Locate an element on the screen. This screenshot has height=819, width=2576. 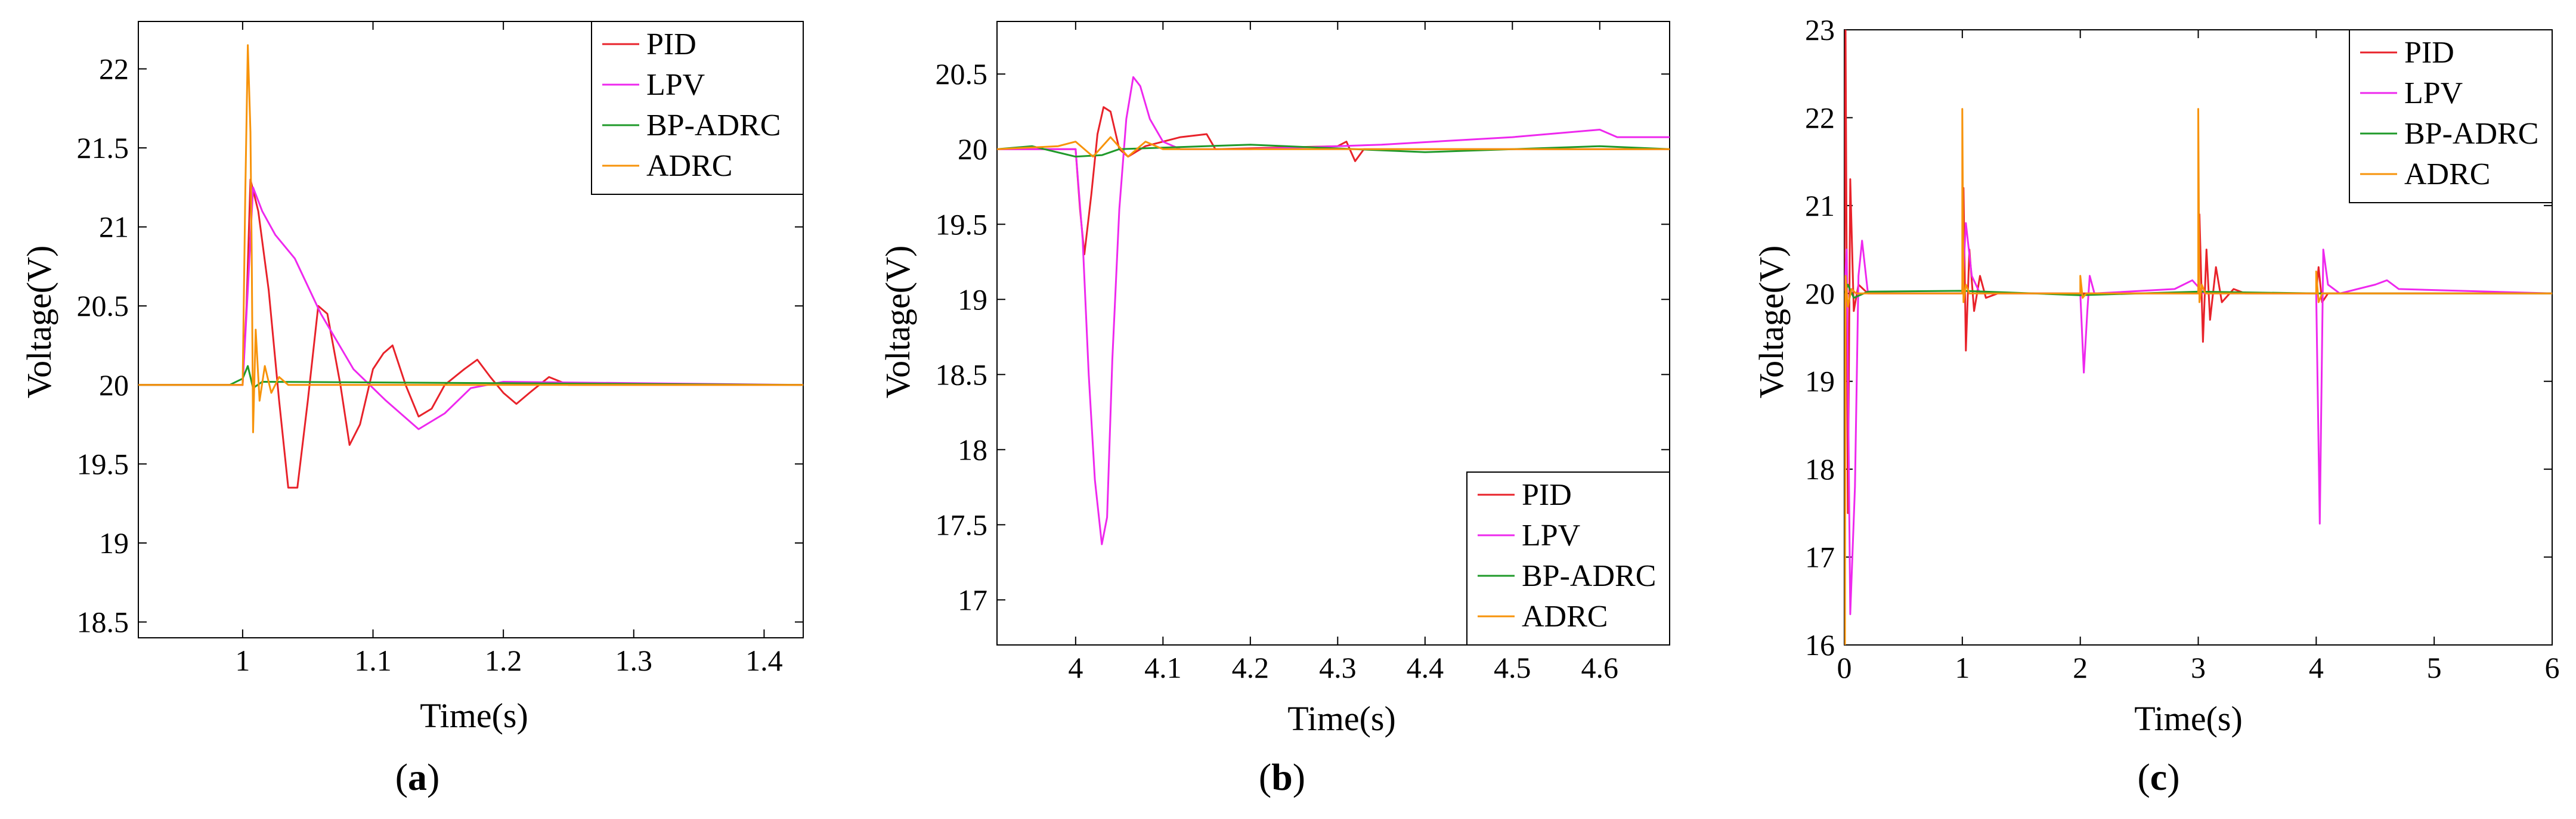
caption-letter-a: a is located at coordinates (417, 777).